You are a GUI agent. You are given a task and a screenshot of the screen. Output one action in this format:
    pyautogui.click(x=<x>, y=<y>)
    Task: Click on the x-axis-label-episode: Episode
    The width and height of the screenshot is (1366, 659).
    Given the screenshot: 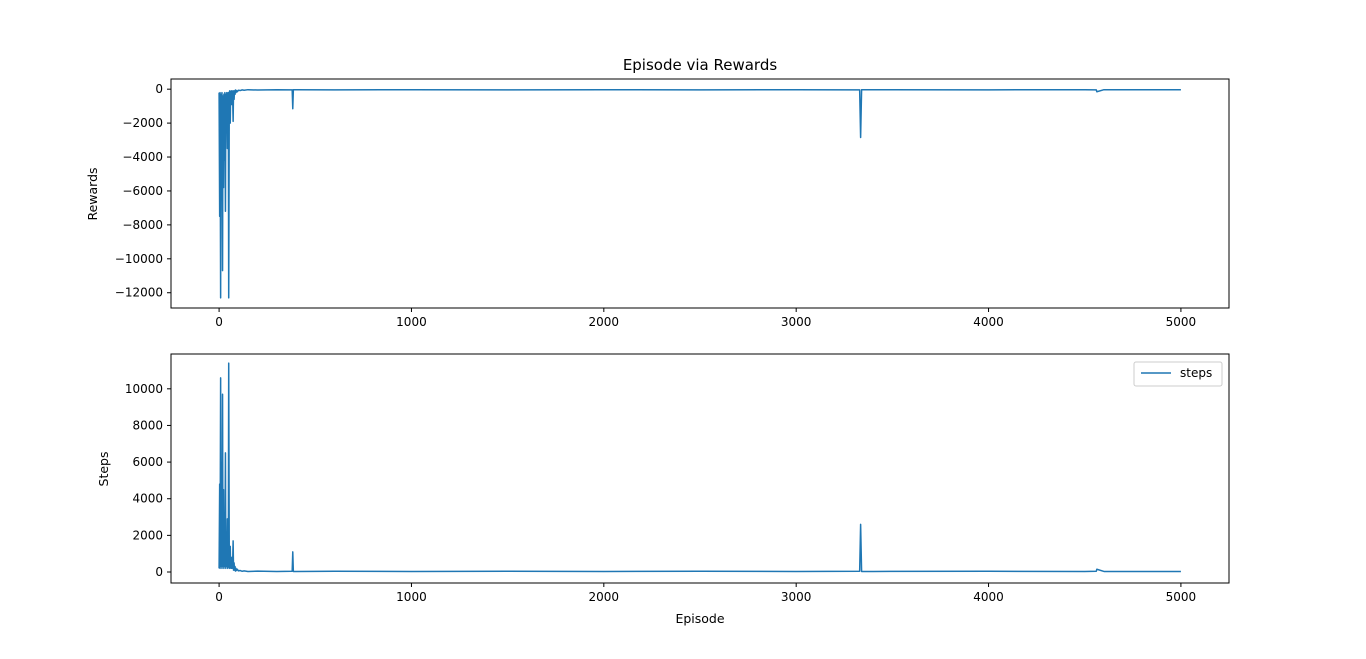 What is the action you would take?
    pyautogui.click(x=699, y=618)
    